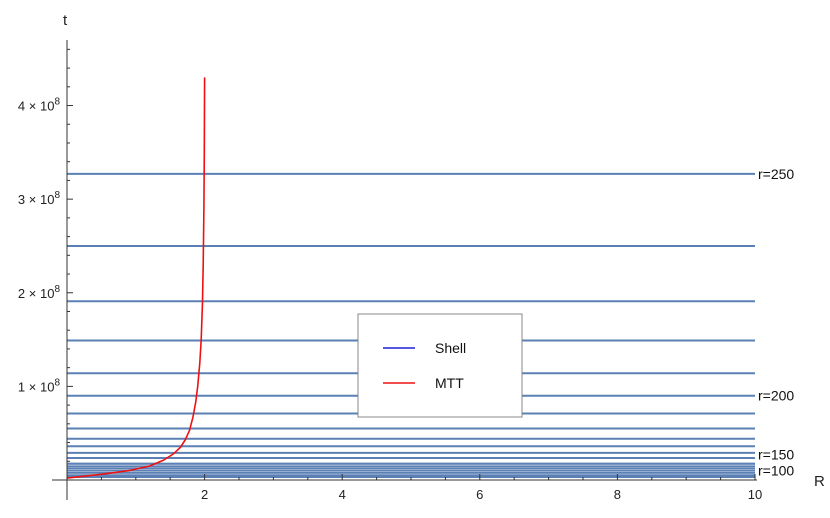 This screenshot has width=830, height=518. I want to click on y-tick-label: 4 × 10⁸, so click(39, 105).